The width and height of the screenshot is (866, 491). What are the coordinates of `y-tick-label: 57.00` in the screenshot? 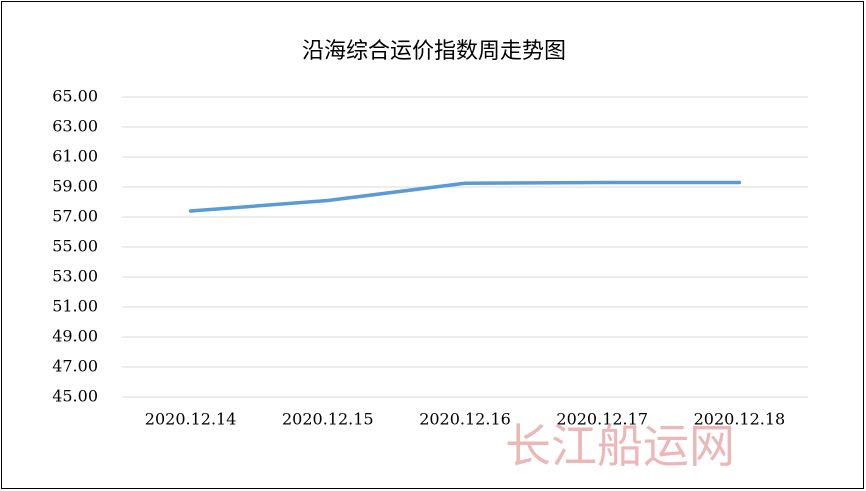 It's located at (75, 216).